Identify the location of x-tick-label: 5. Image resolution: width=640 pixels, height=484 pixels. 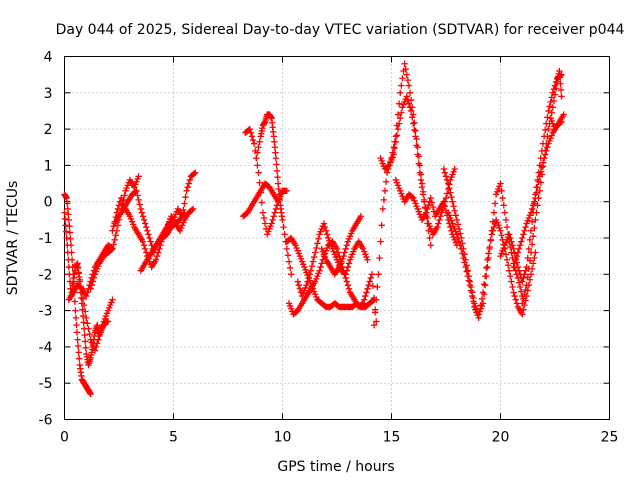
(173, 438).